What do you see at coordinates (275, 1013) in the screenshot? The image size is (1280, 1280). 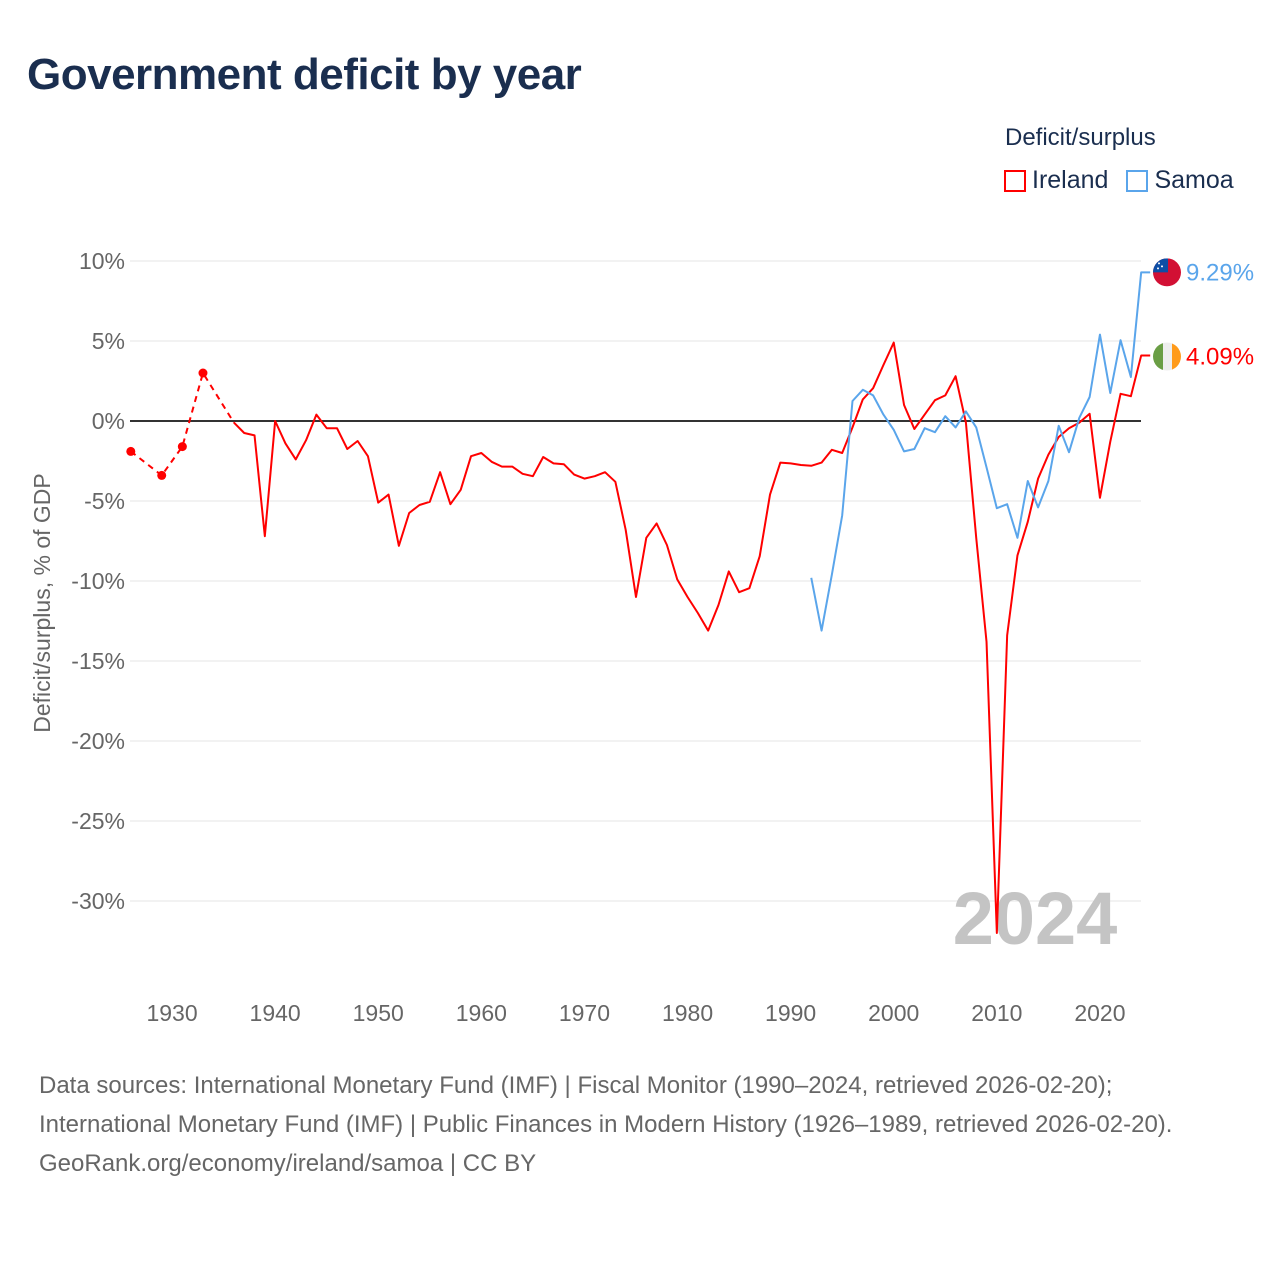 I see `x-tick-label: 1940` at bounding box center [275, 1013].